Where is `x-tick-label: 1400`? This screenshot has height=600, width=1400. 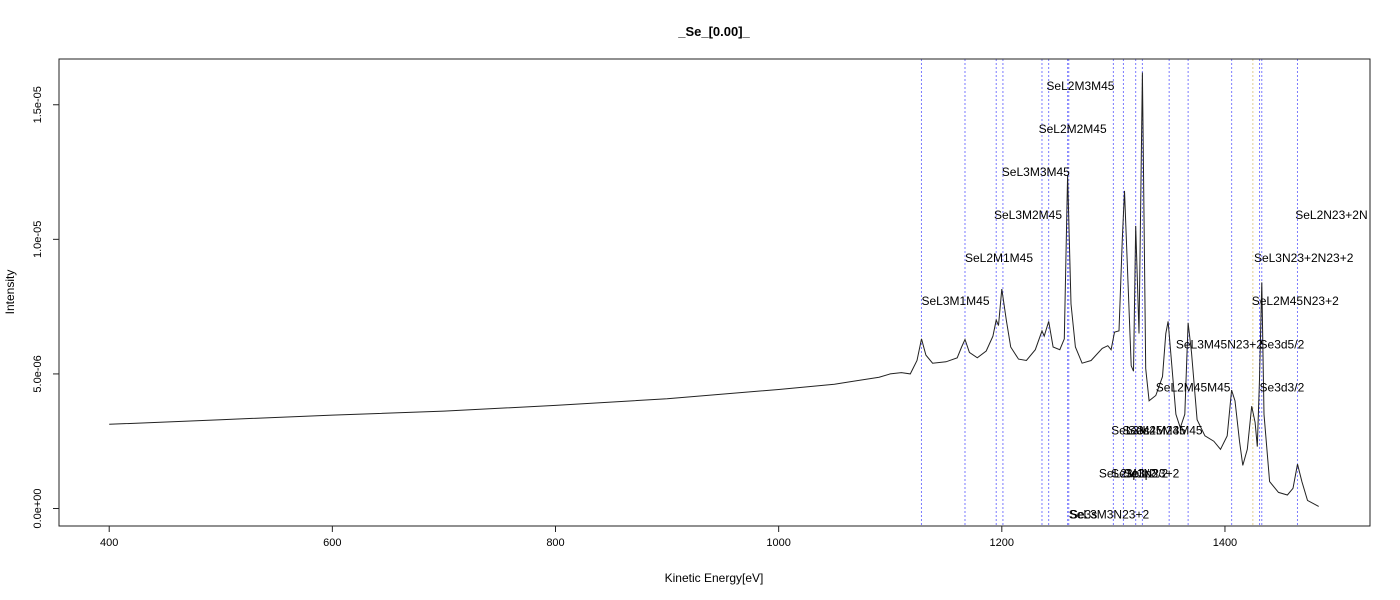 x-tick-label: 1400 is located at coordinates (1225, 543).